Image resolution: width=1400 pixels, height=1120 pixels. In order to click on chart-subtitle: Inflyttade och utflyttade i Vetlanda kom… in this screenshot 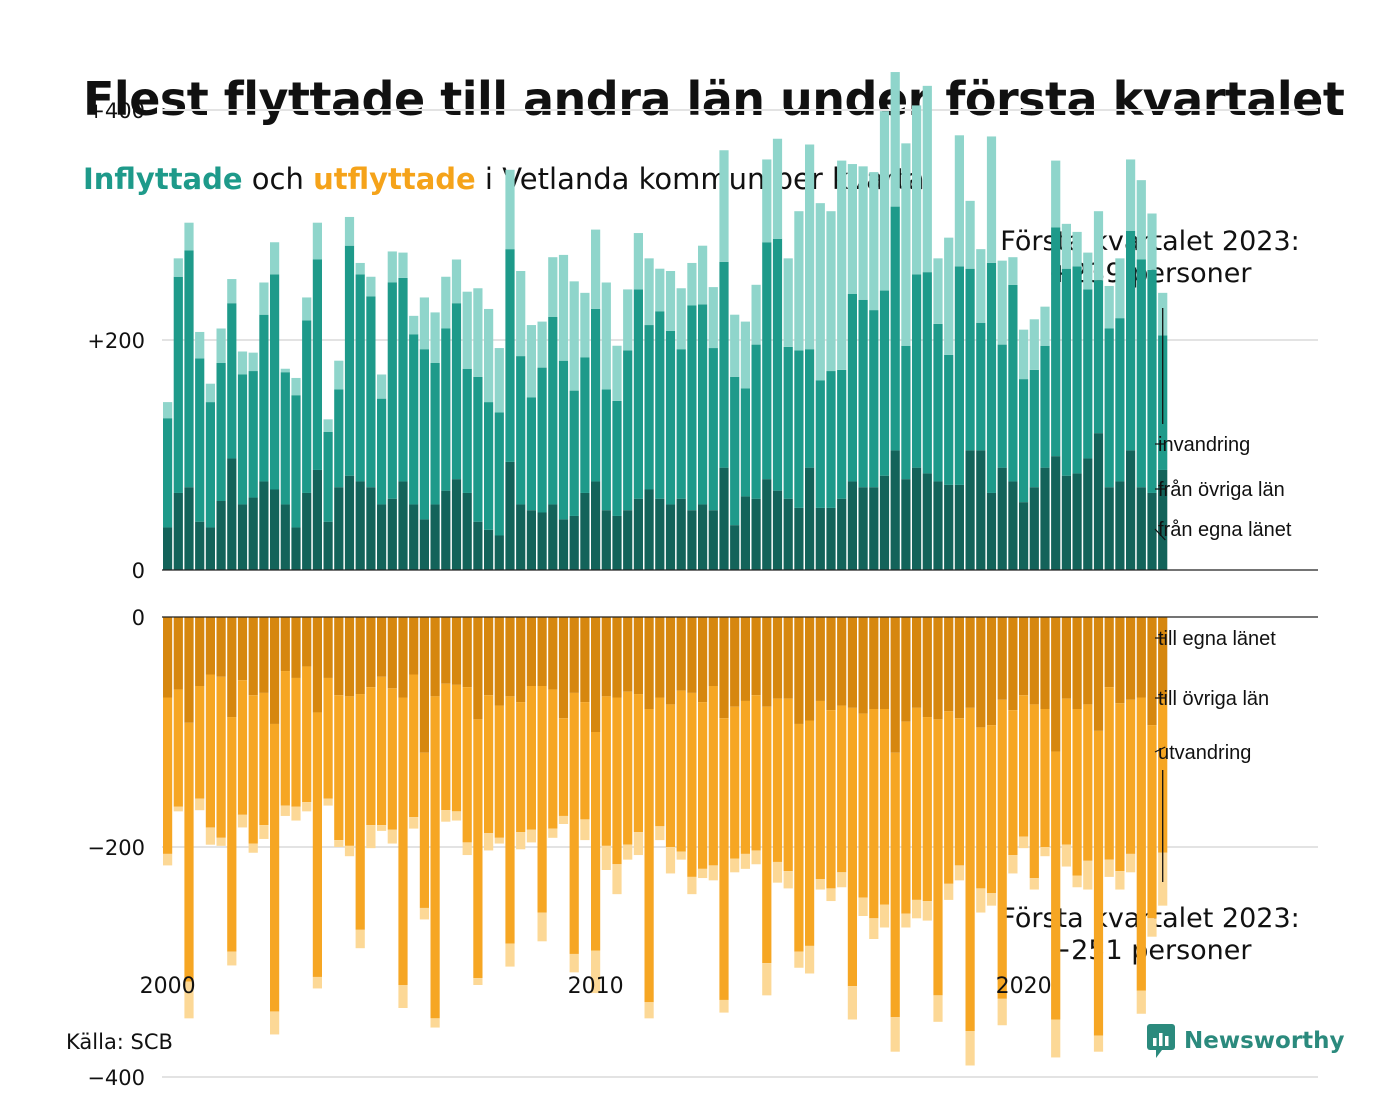, I will do `click(508, 179)`.